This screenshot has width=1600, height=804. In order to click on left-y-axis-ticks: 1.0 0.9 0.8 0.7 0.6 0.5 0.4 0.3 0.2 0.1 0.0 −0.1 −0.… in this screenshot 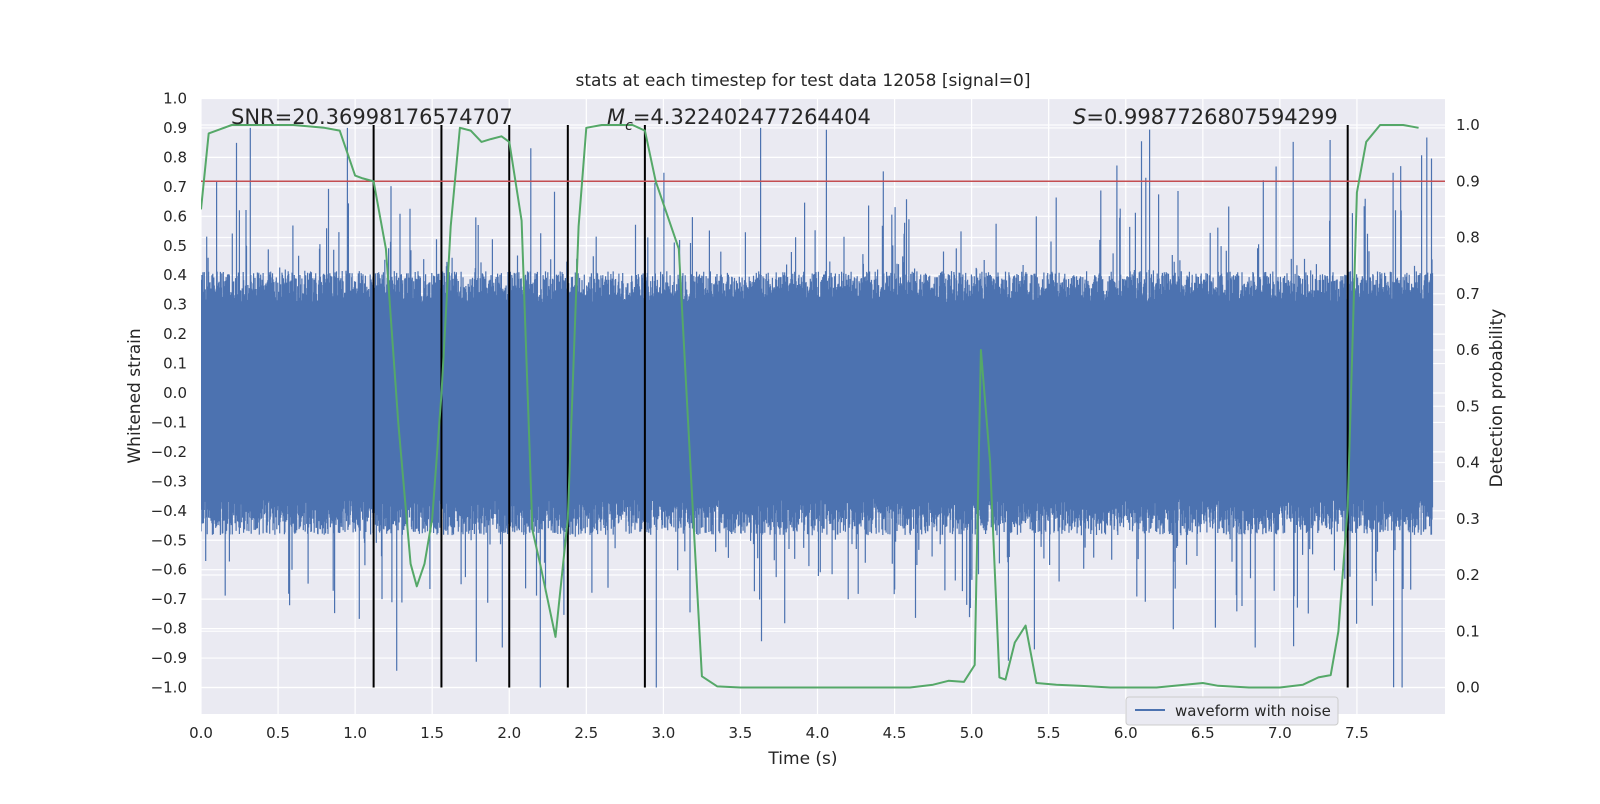, I will do `click(169, 393)`.